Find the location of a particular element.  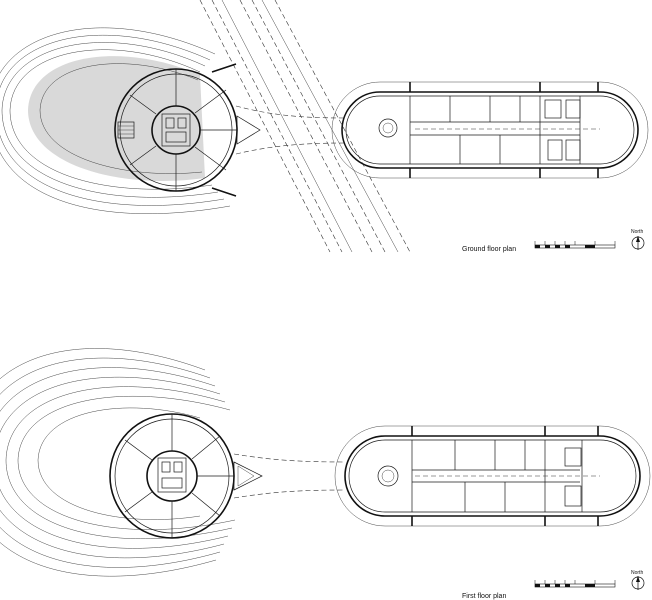

ground-north-label: North is located at coordinates (637, 232).